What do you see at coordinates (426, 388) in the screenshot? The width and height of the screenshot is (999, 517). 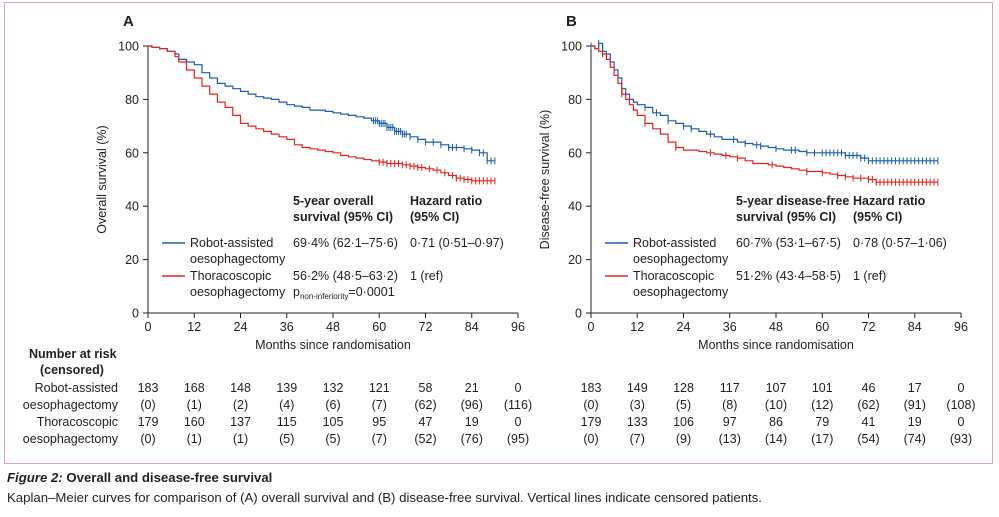 I see `at-risk-count: 58` at bounding box center [426, 388].